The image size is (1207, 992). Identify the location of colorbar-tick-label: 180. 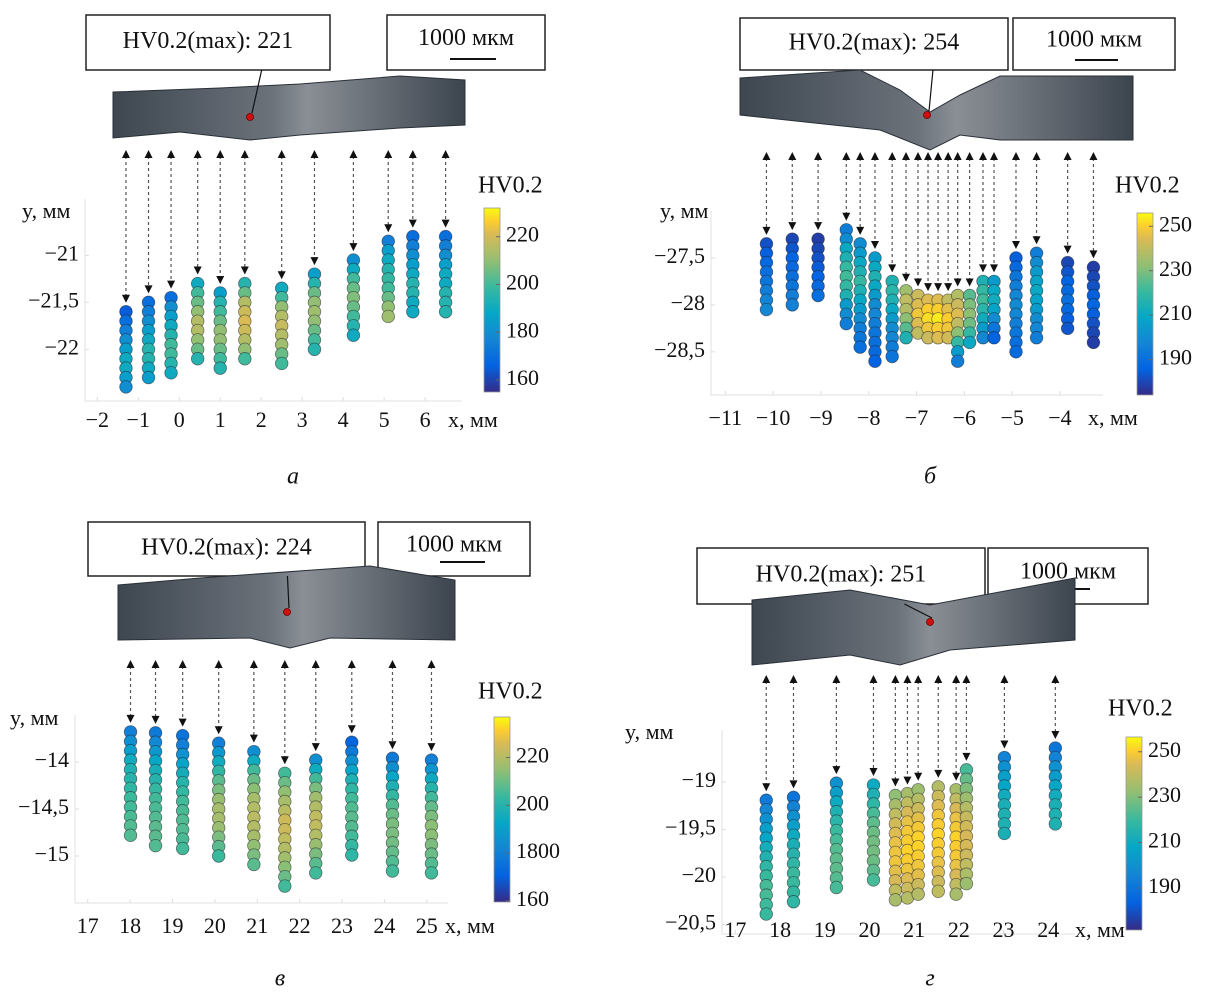
(522, 329).